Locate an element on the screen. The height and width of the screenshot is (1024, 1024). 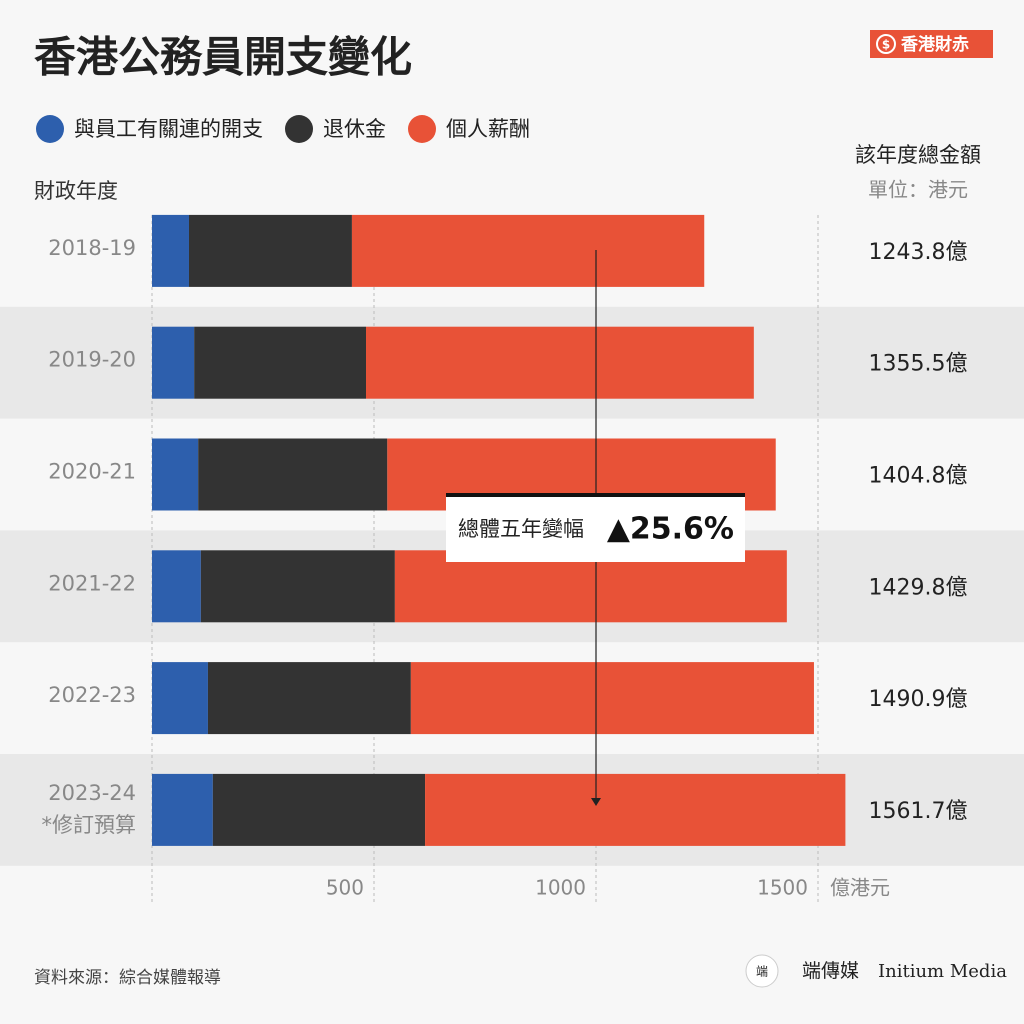
logo-icon is located at coordinates (762, 971).